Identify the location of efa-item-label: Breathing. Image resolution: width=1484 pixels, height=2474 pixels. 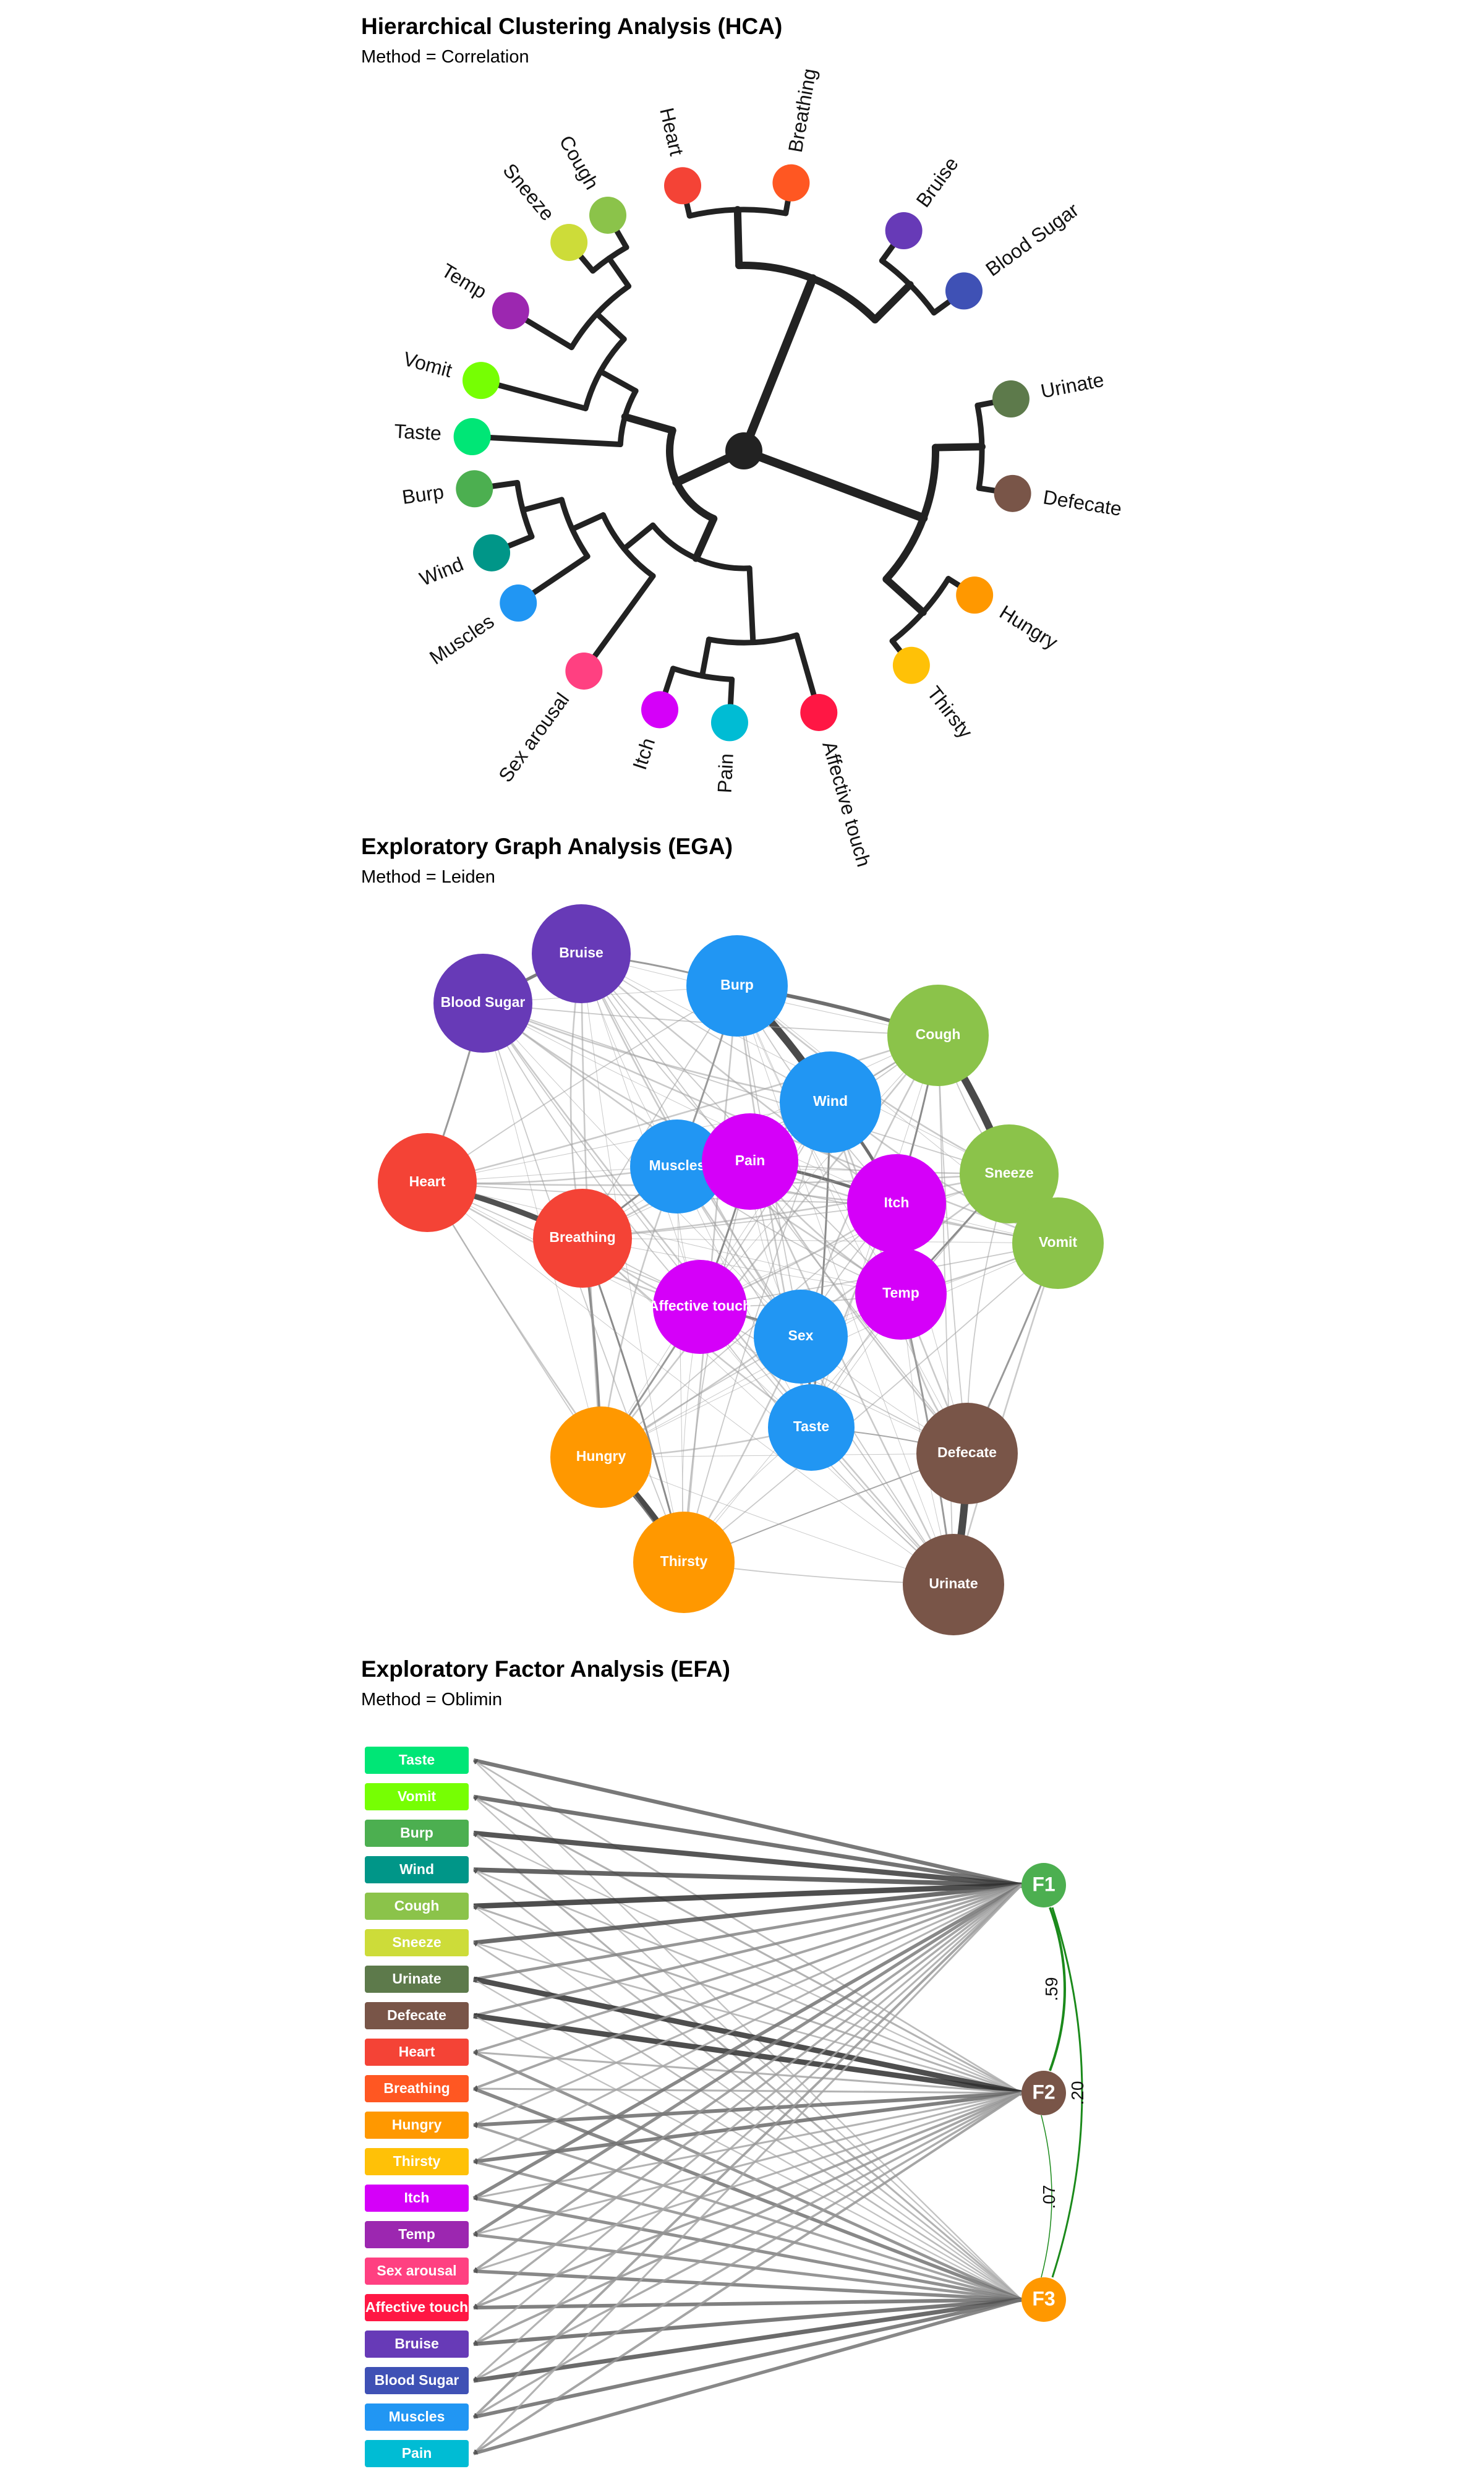
(416, 2088).